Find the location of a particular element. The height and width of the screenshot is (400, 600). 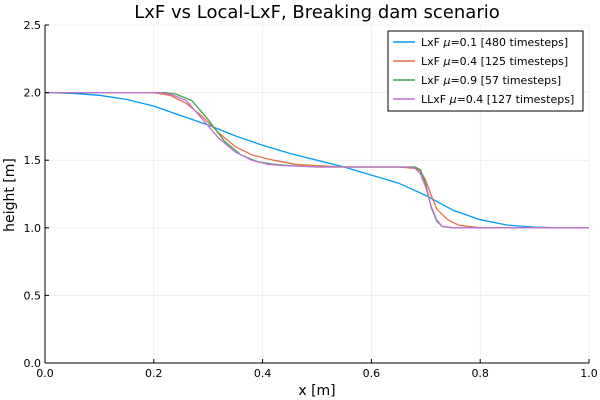

legend-label-1: LxF μ=0.1 [480 timesteps] is located at coordinates (494, 42).